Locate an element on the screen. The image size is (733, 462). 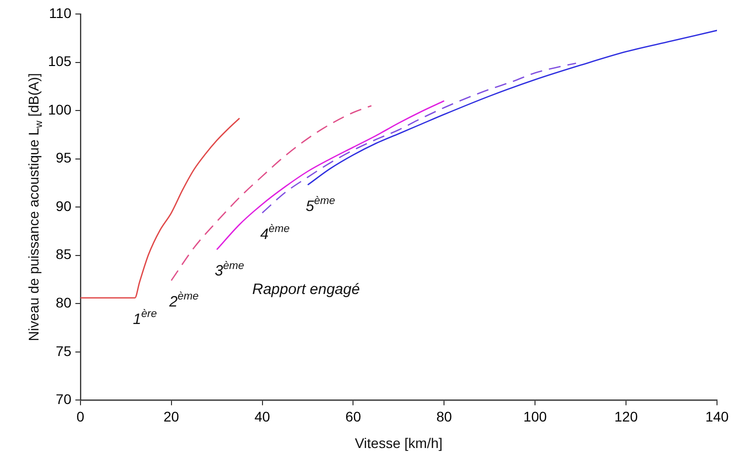
x-axis-title: Vitesse [km/h] is located at coordinates (398, 443).